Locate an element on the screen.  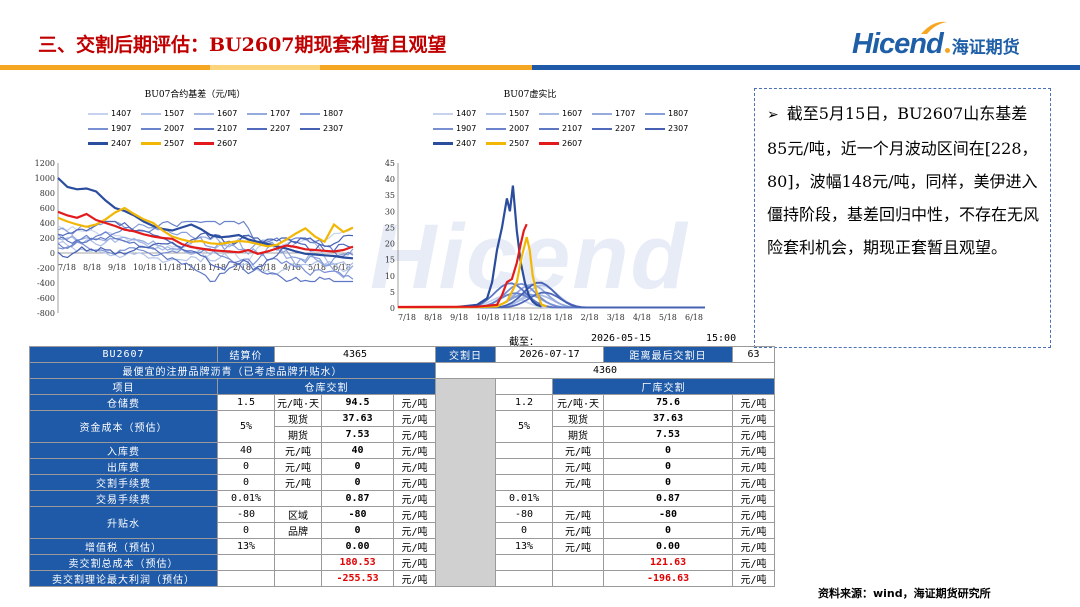
legend-label: 2007 is located at coordinates (519, 128).